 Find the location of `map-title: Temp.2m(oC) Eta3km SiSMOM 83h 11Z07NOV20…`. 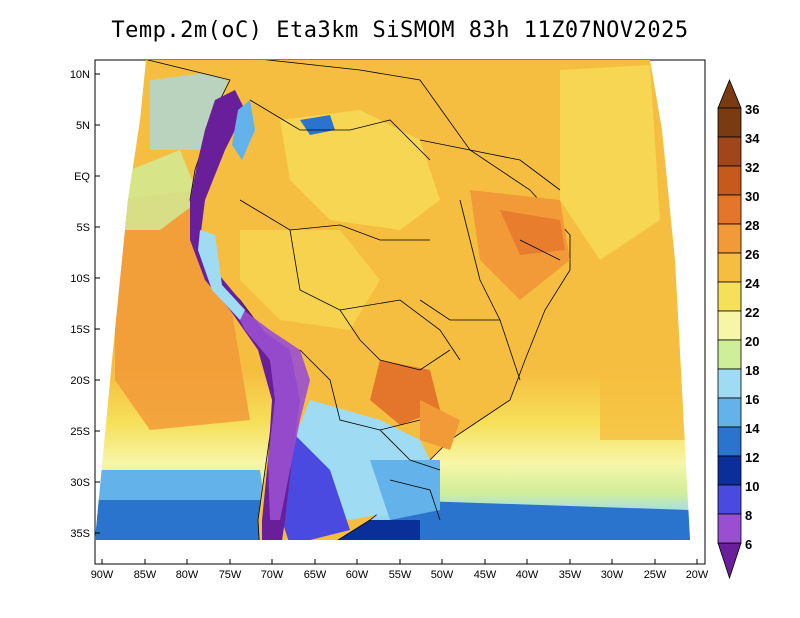

map-title: Temp.2m(oC) Eta3km SiSMOM 83h 11Z07NOV20… is located at coordinates (400, 30).